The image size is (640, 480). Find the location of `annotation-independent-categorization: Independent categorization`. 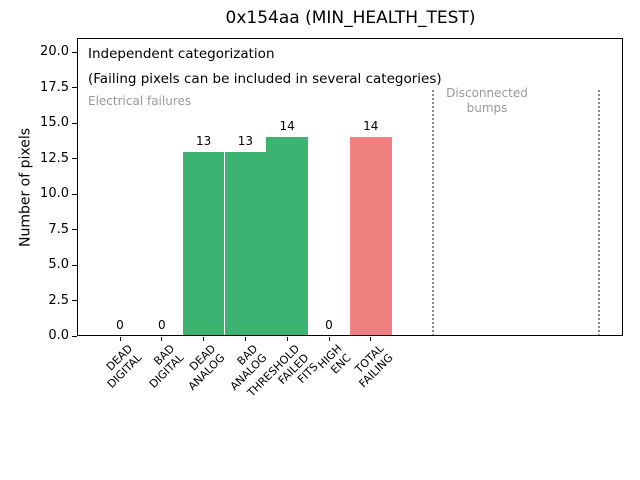

annotation-independent-categorization: Independent categorization is located at coordinates (181, 54).